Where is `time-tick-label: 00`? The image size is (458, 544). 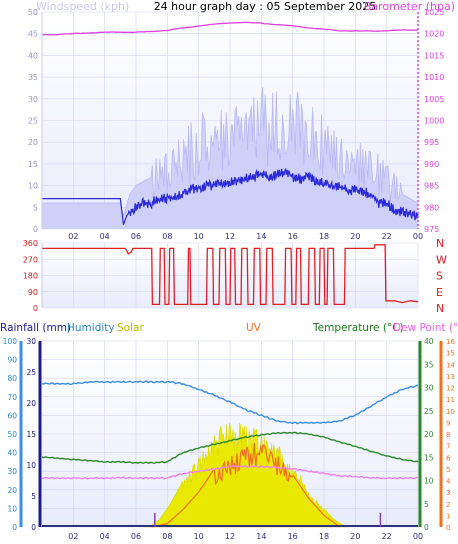
time-tick-label: 00 is located at coordinates (418, 236).